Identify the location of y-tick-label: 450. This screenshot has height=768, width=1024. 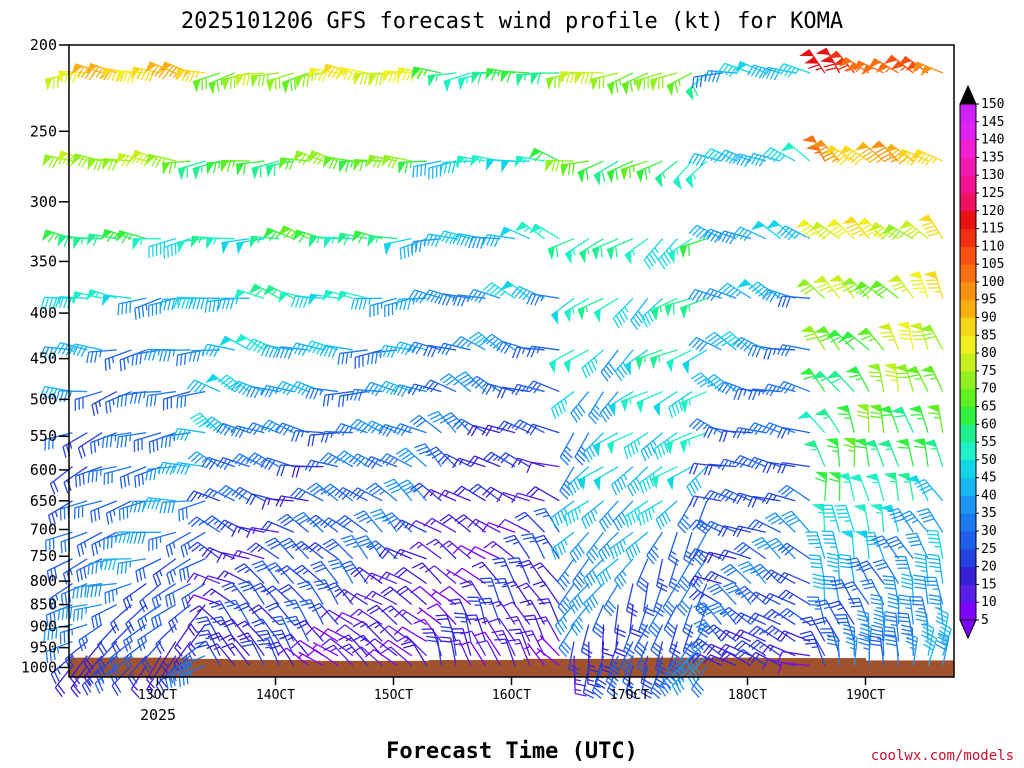
(43, 359).